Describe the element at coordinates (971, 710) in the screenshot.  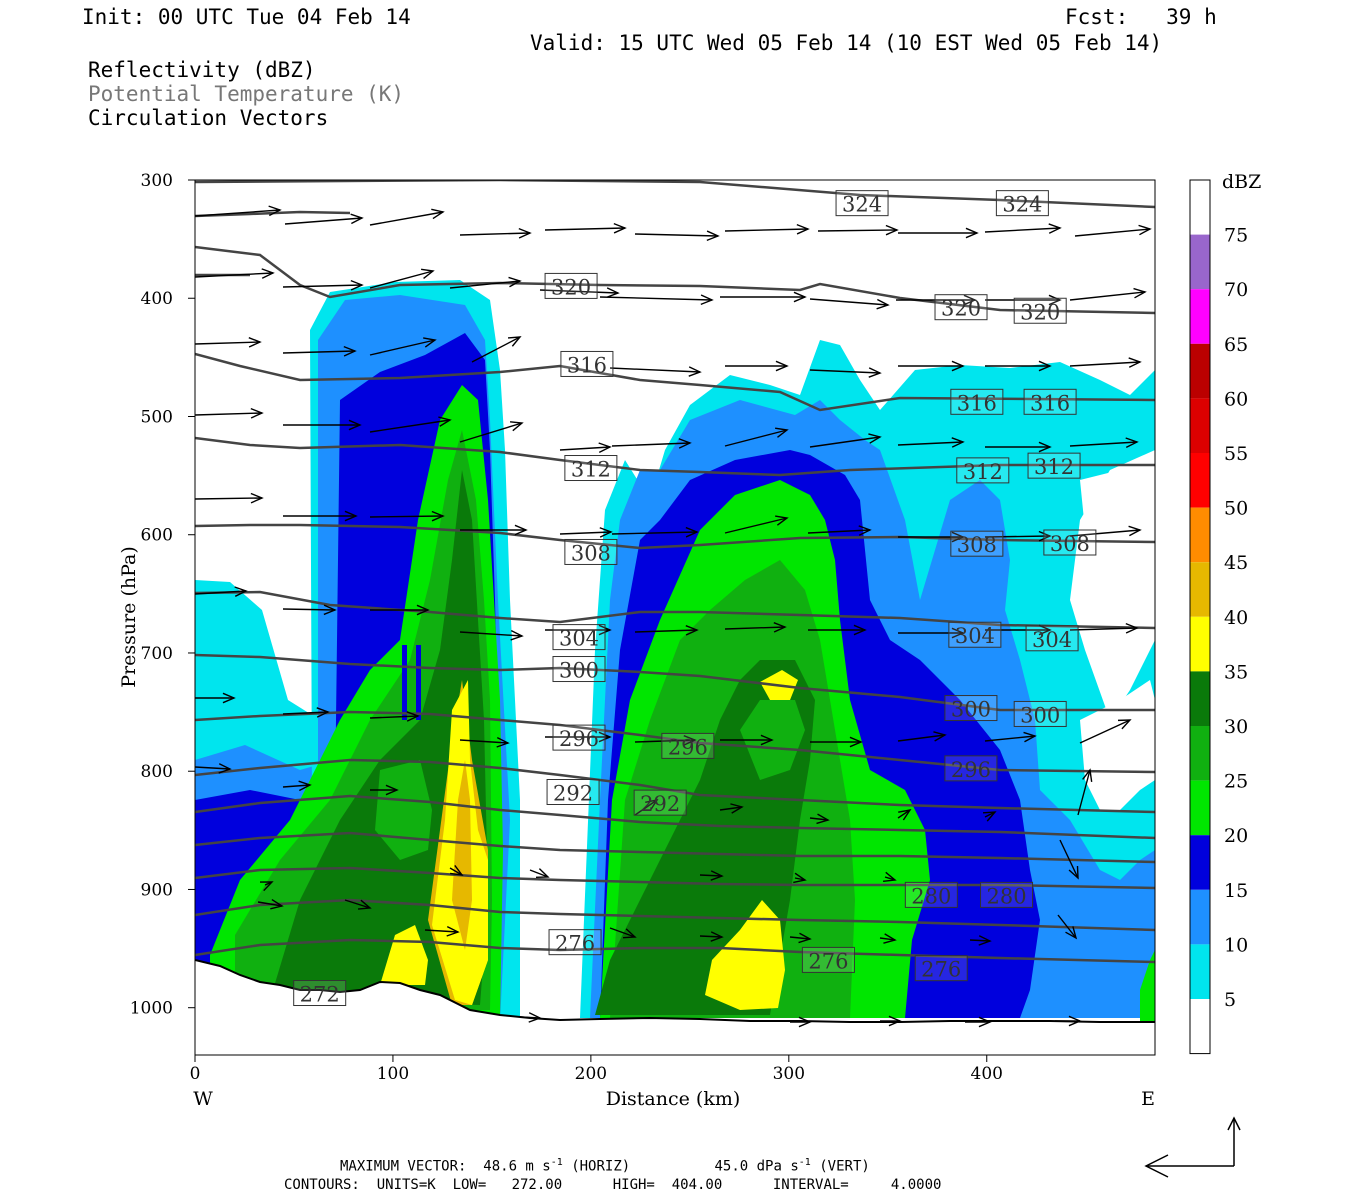
I see `theta-label-text: 300` at that location.